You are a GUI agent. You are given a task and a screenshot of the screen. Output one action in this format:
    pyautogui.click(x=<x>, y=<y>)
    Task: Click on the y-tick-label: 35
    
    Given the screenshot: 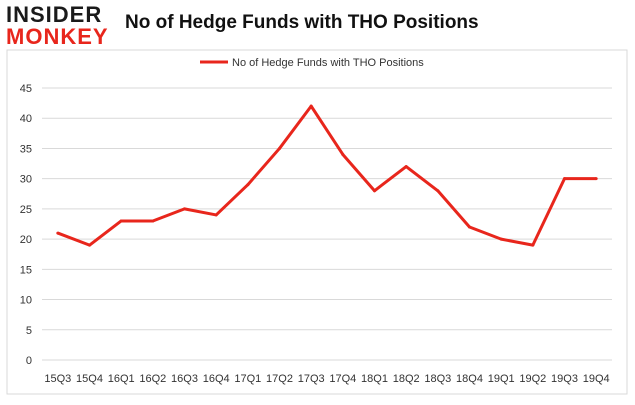 What is the action you would take?
    pyautogui.click(x=26, y=149)
    